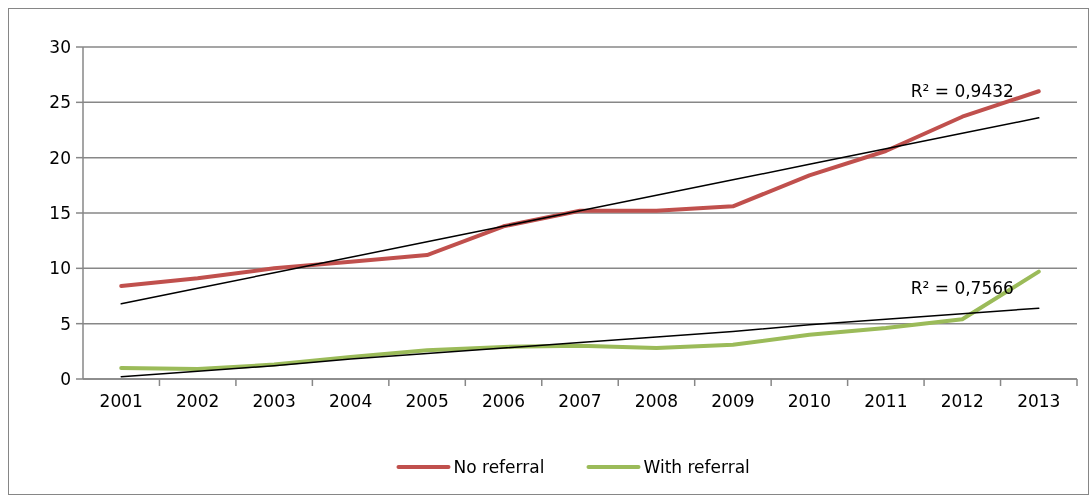 Image resolution: width=1089 pixels, height=495 pixels. I want to click on legend-label: With referral, so click(696, 466).